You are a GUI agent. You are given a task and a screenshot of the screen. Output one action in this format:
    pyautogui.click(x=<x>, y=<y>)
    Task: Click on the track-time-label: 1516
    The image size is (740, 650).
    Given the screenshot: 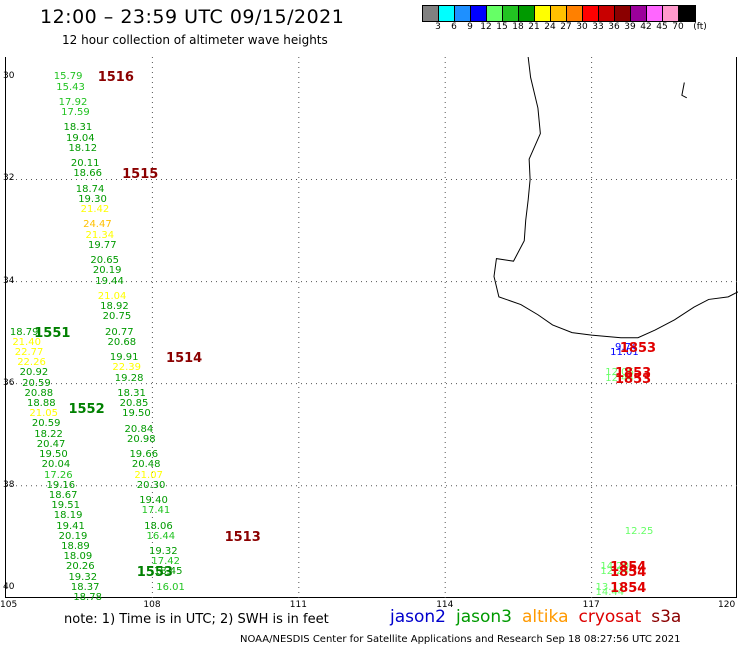 What is the action you would take?
    pyautogui.click(x=115, y=78)
    